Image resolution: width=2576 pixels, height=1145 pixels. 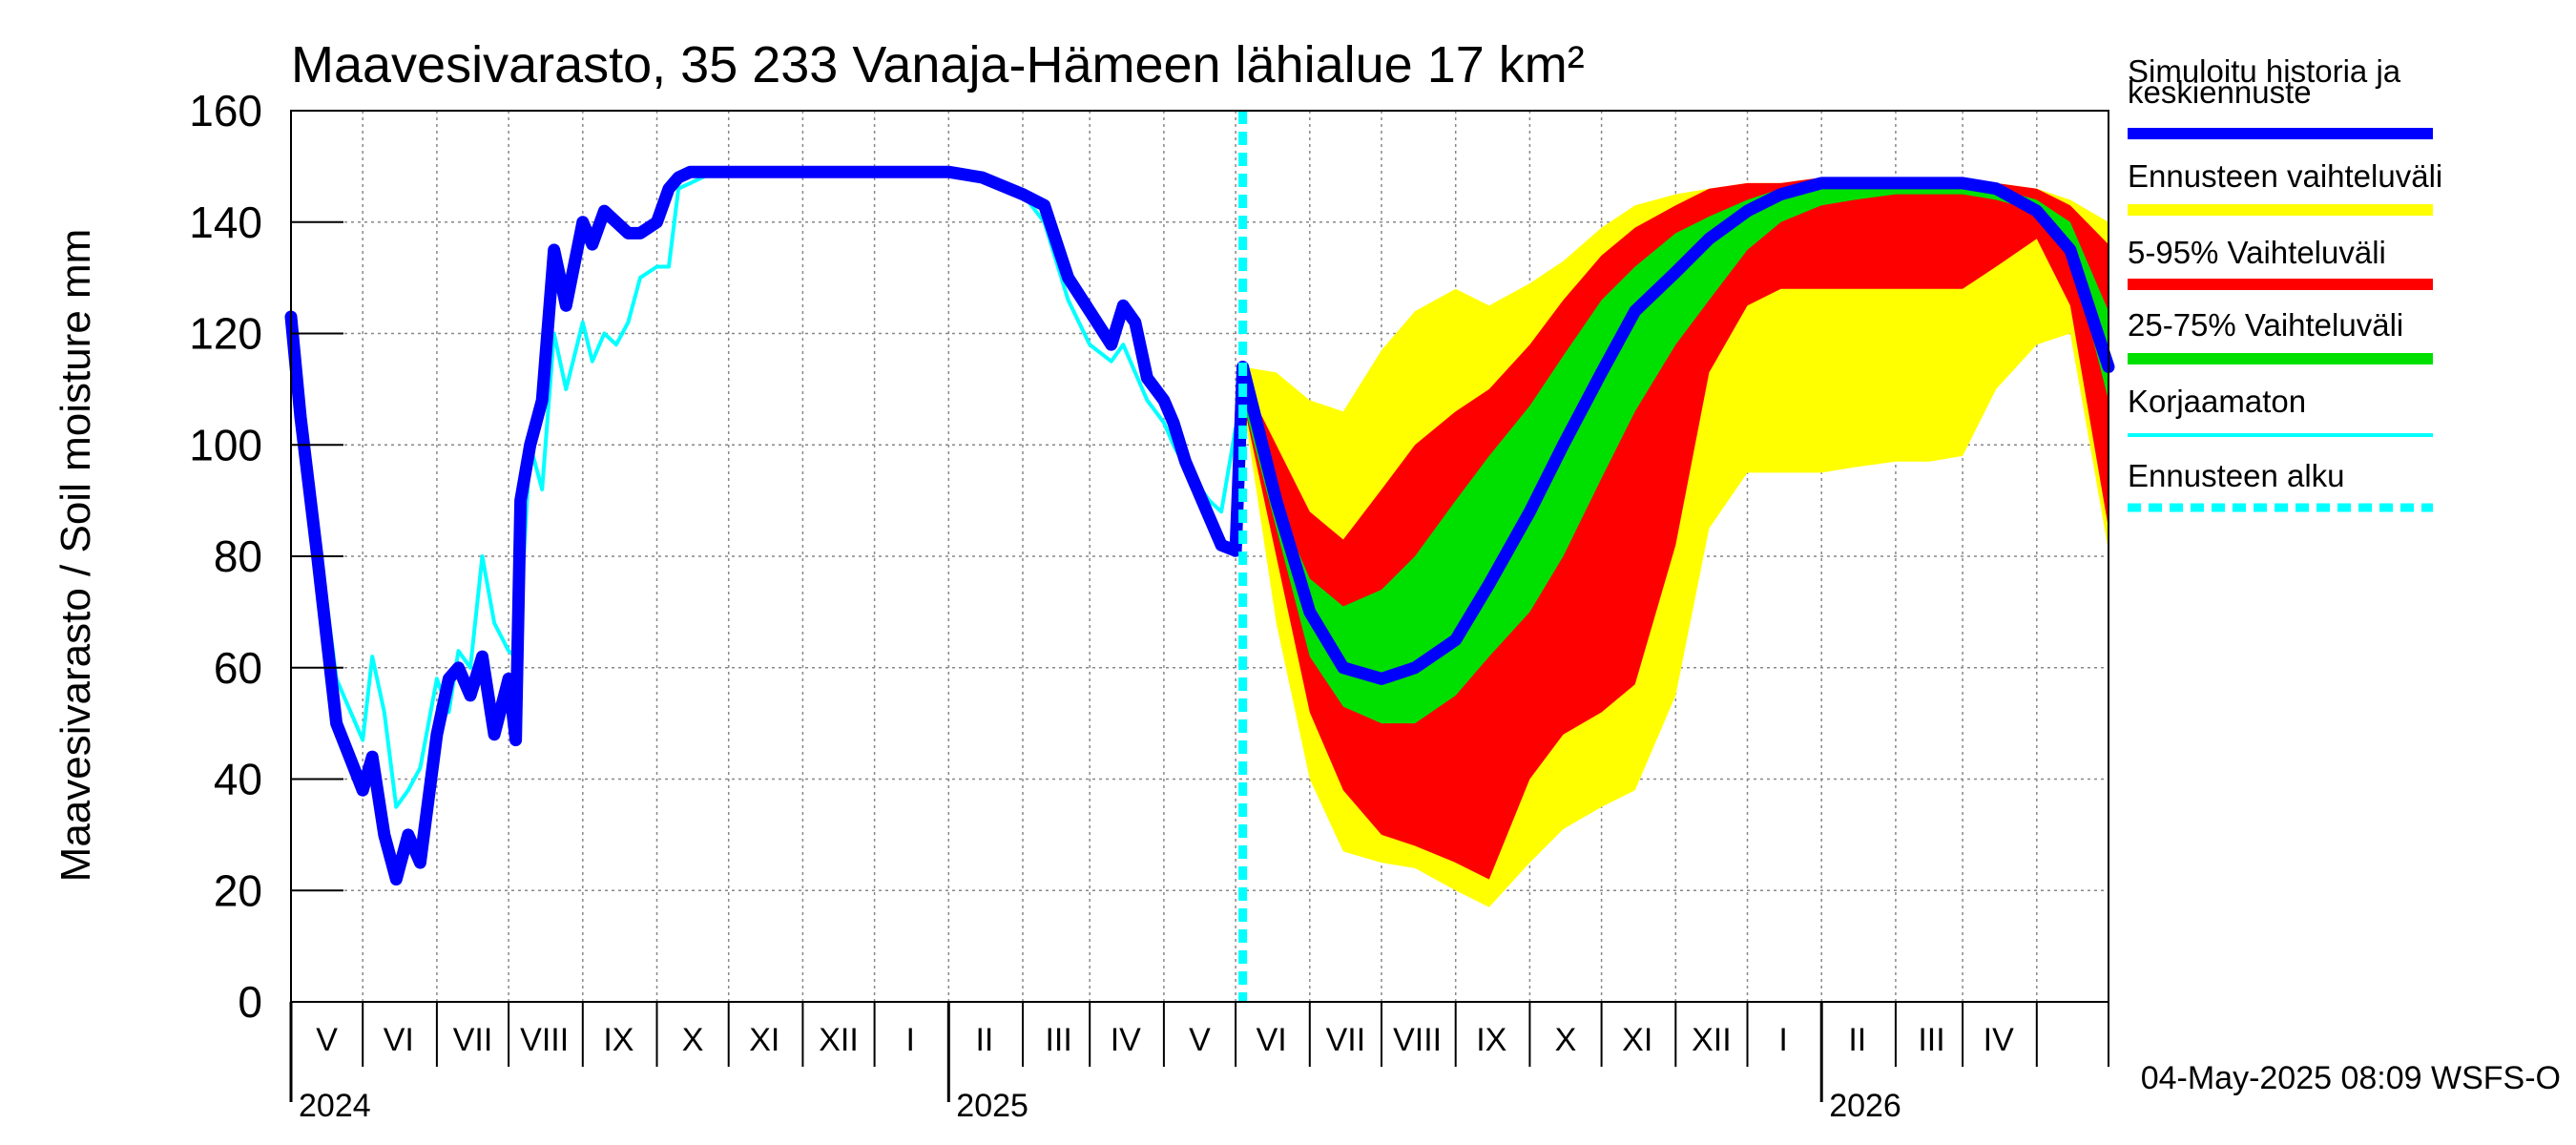 I want to click on y-axis-label: Maavesivarasto / Soil moisture mm, so click(x=75, y=556).